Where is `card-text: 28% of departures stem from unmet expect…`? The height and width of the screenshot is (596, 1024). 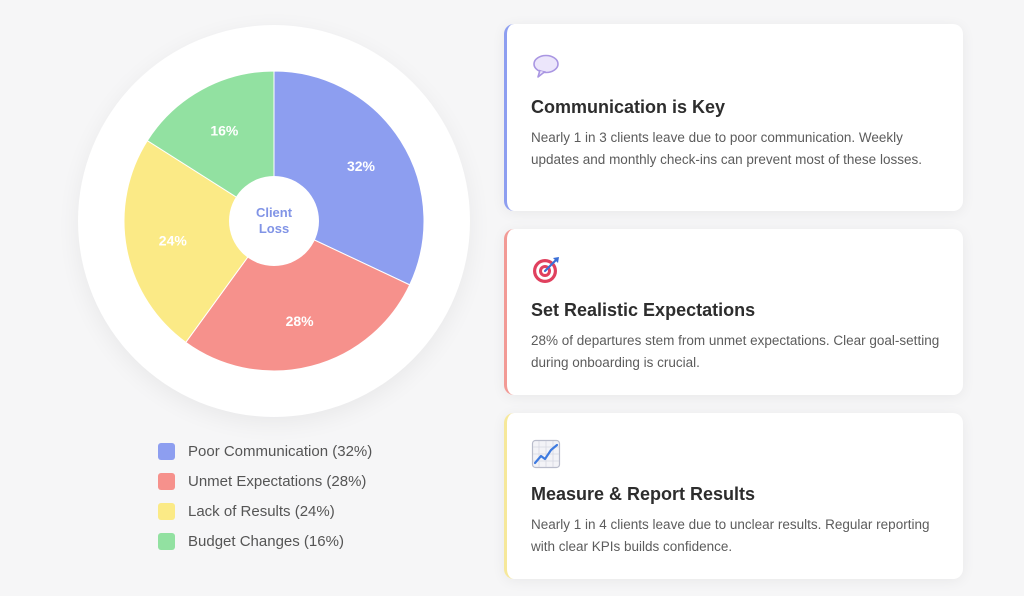 card-text: 28% of departures stem from unmet expect… is located at coordinates (735, 351).